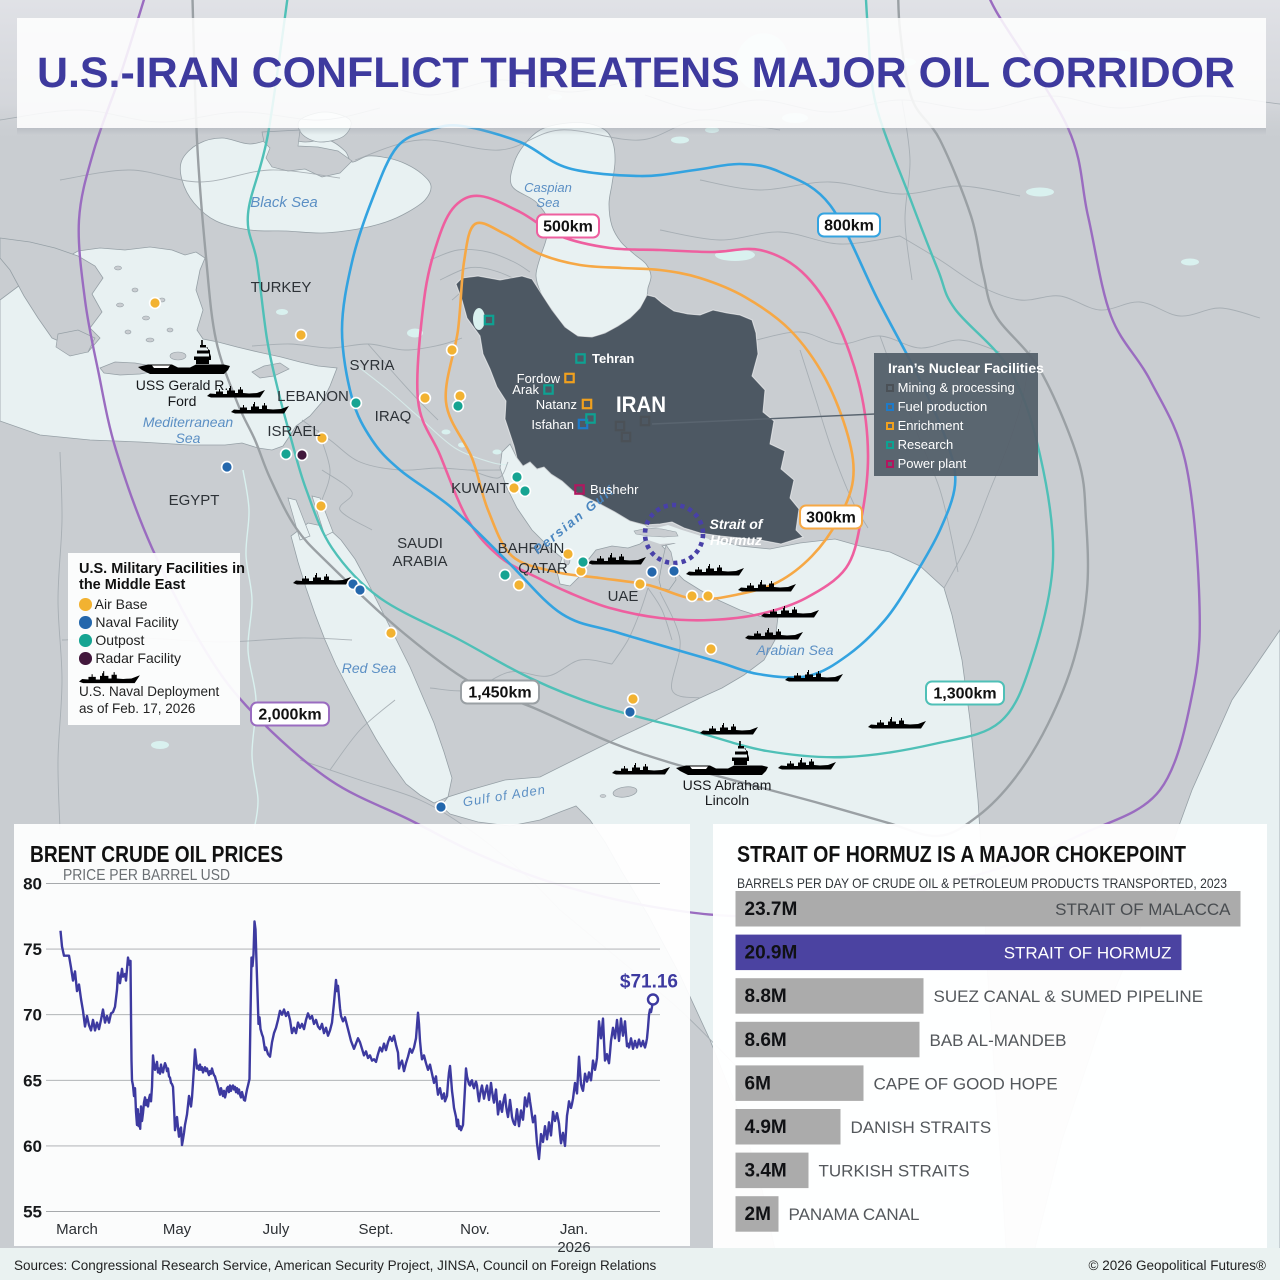 The image size is (1280, 1280). I want to click on svg-text: May, so click(177, 1229).